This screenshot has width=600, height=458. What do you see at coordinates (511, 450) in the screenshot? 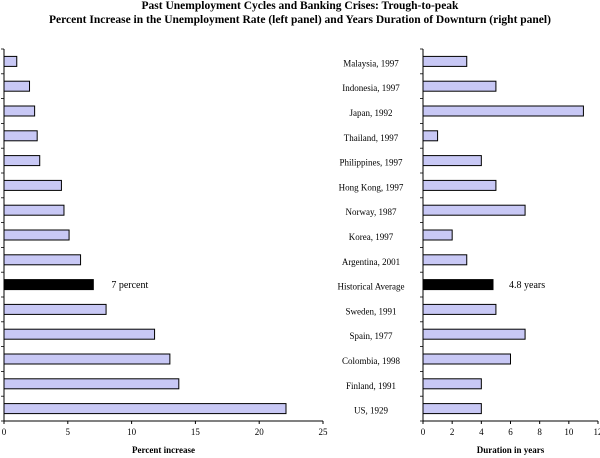
I see `right-x-axis-label: Duration in years` at bounding box center [511, 450].